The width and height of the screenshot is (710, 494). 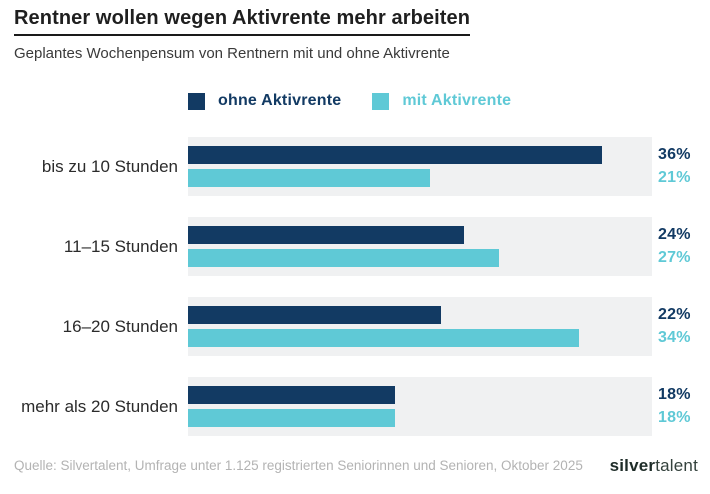 I want to click on category-label: mehr als 20 Stunden, so click(x=99, y=406).